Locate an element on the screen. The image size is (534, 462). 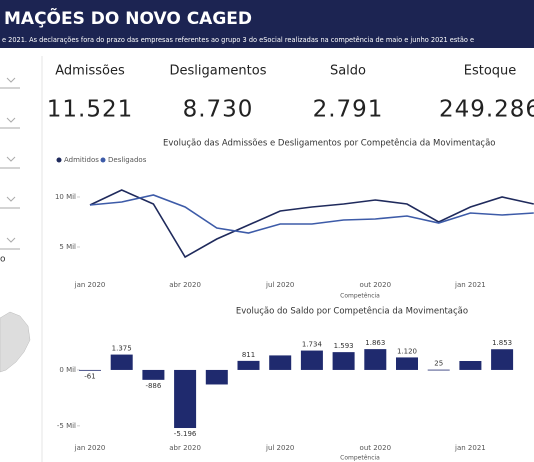
kpi-value: 8.730 is located at coordinates (218, 110).